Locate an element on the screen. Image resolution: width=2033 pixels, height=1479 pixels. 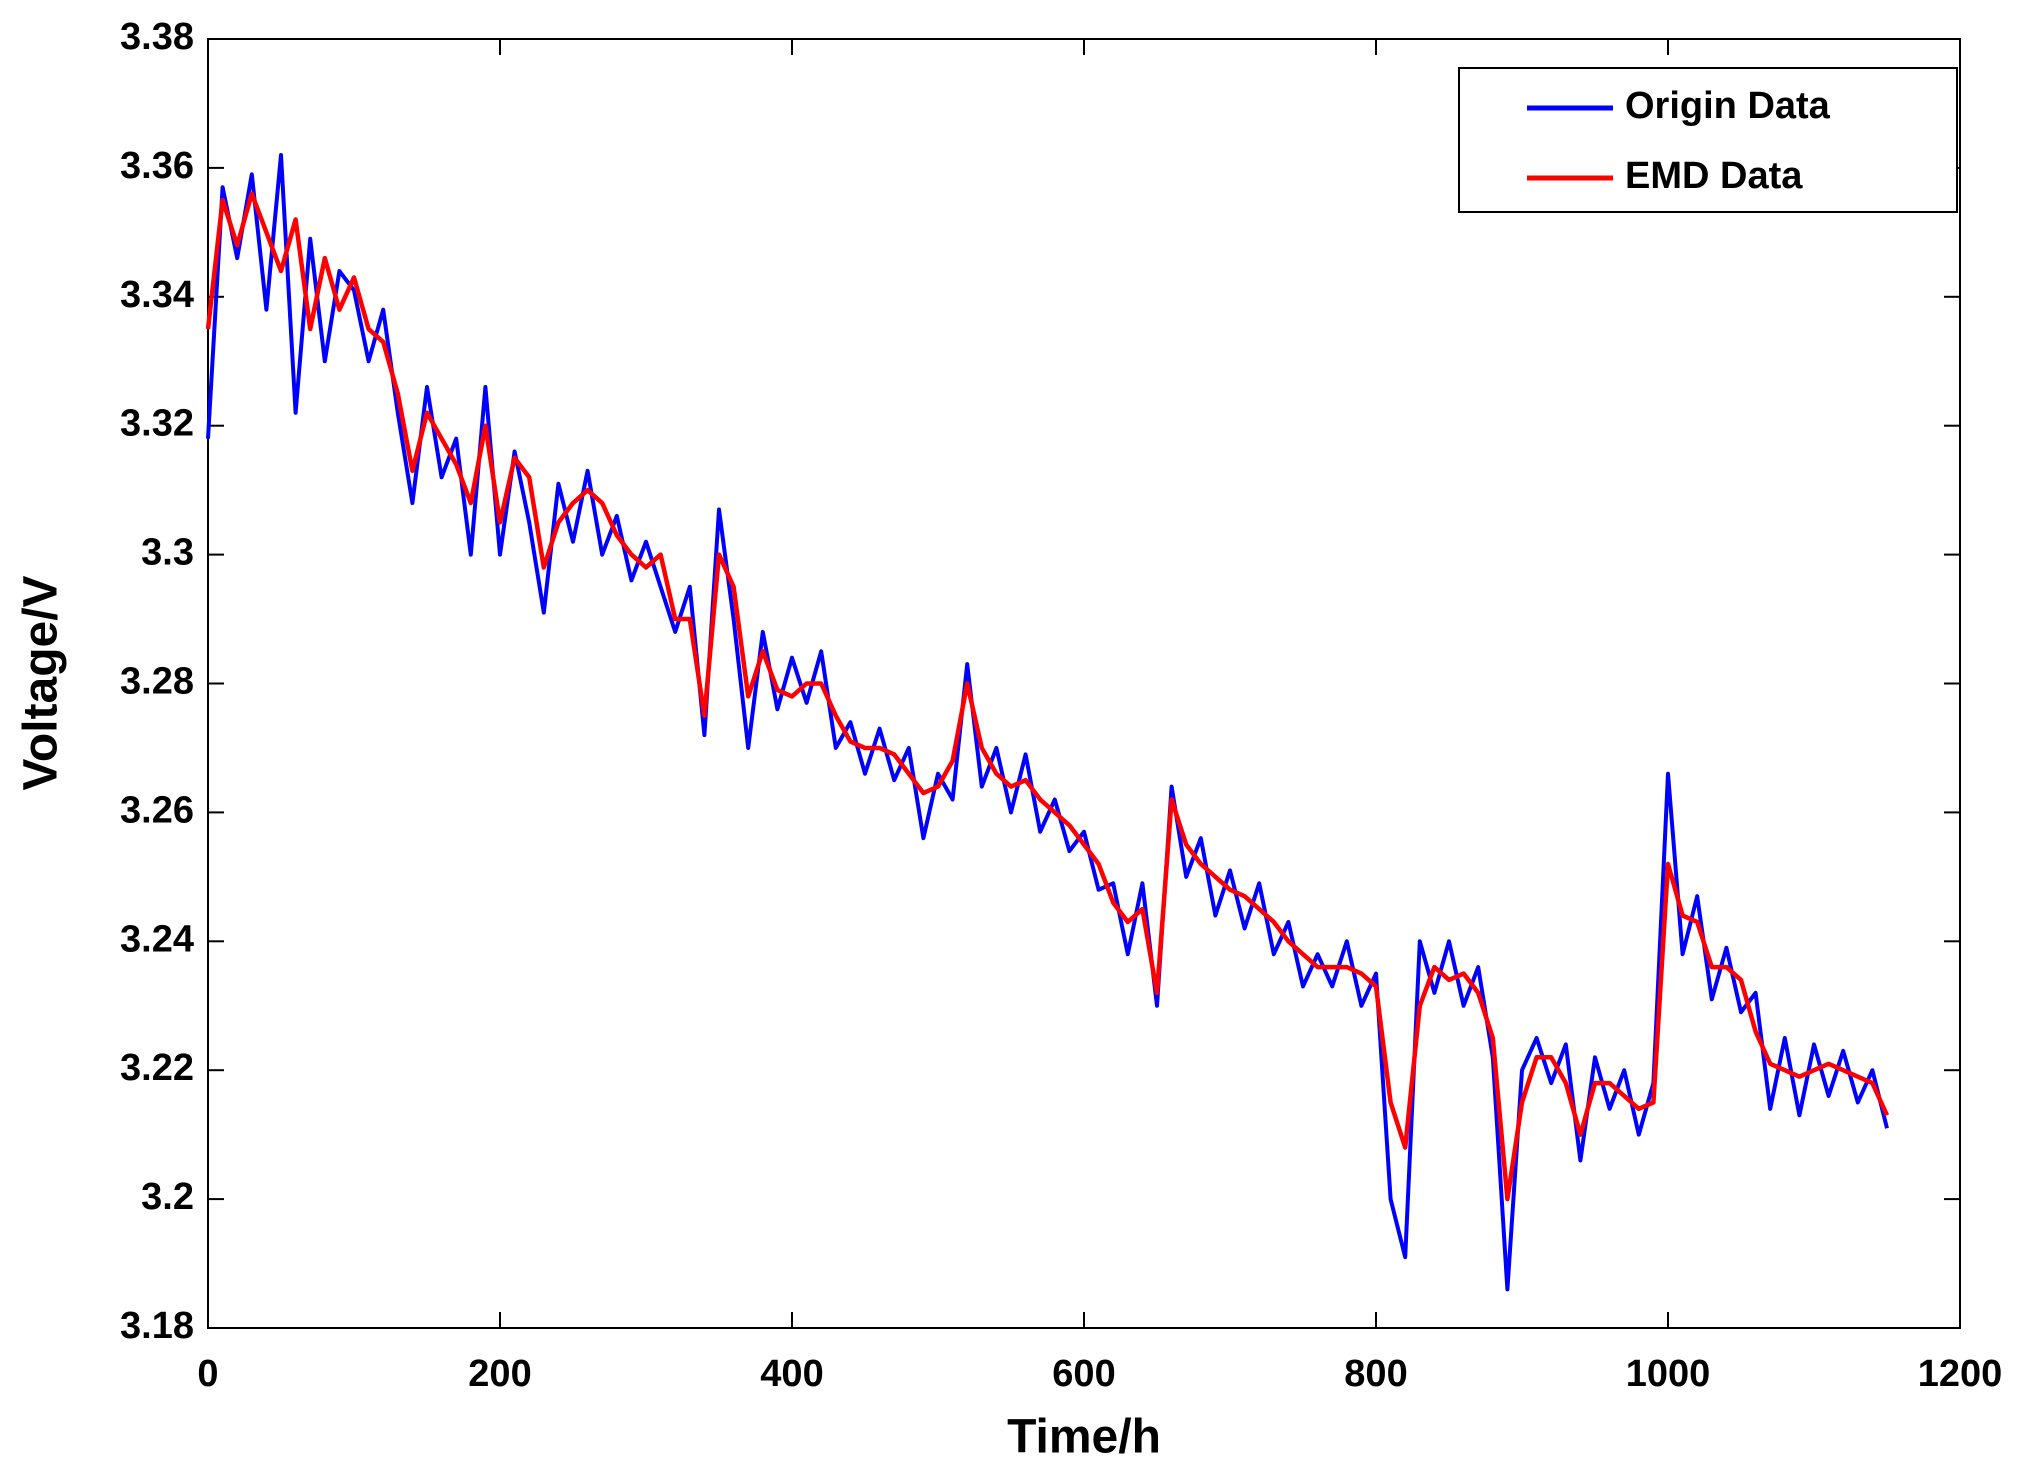
y-axis-label: Voltage/V is located at coordinates (41, 682).